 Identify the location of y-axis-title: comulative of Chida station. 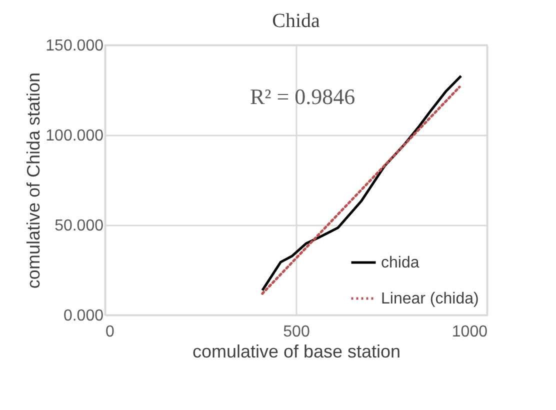
(34, 180).